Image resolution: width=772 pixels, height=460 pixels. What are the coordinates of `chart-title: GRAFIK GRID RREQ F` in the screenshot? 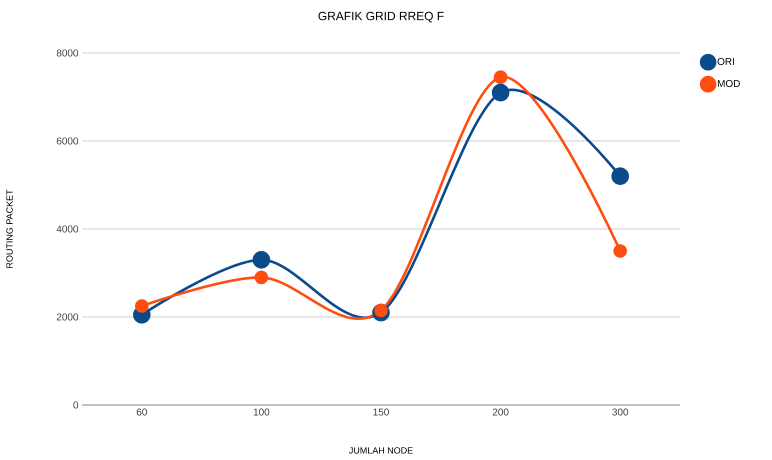 It's located at (381, 17).